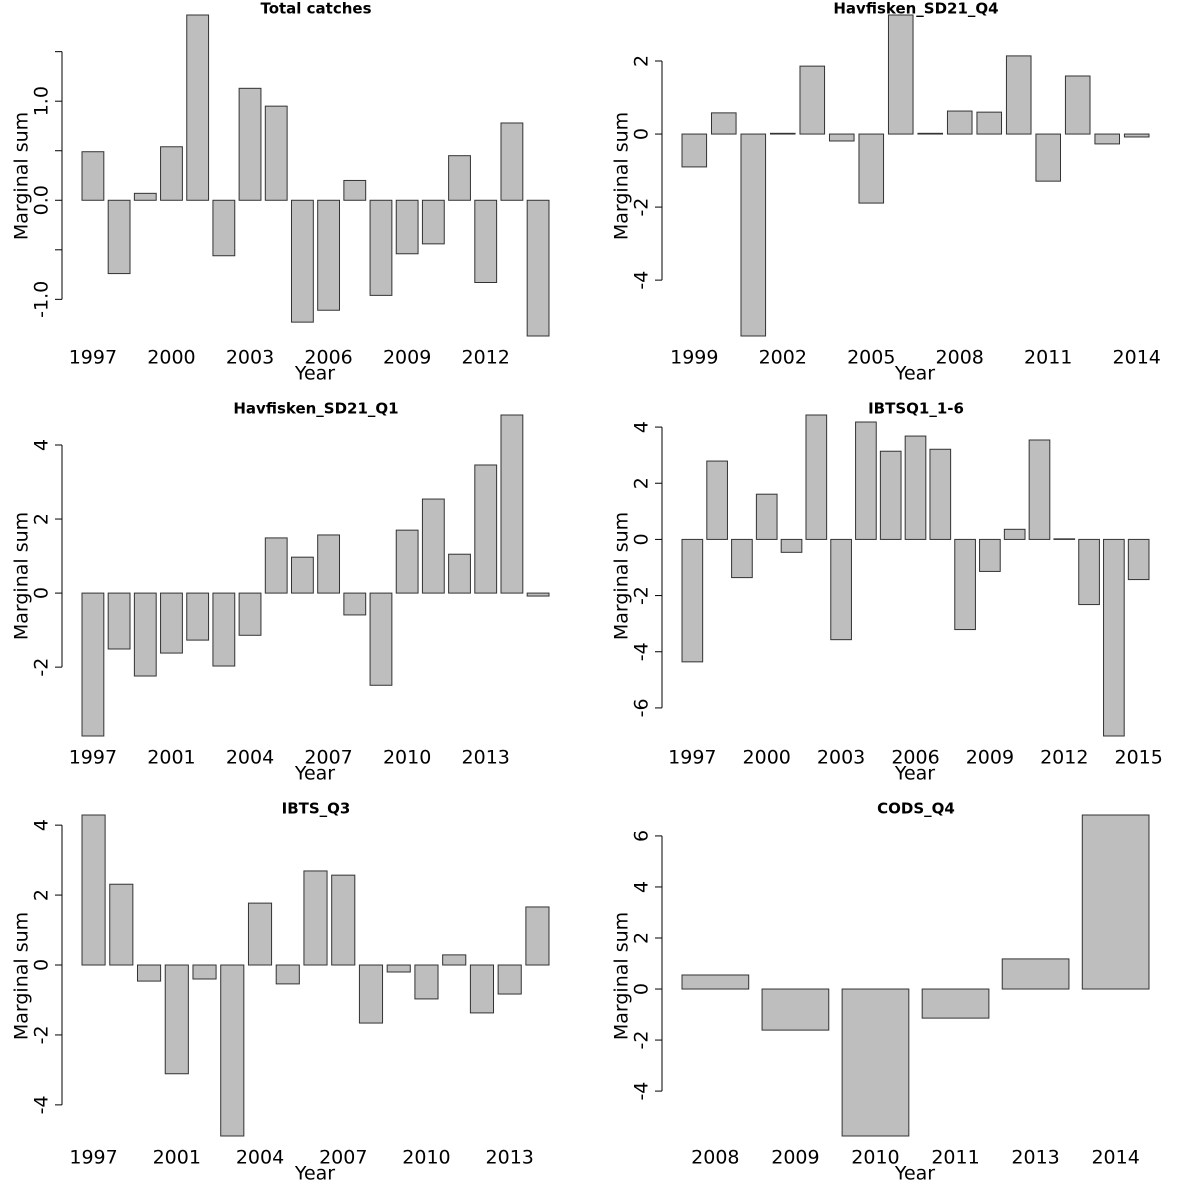  What do you see at coordinates (1115, 1158) in the screenshot?
I see `x-tick-label: 2014` at bounding box center [1115, 1158].